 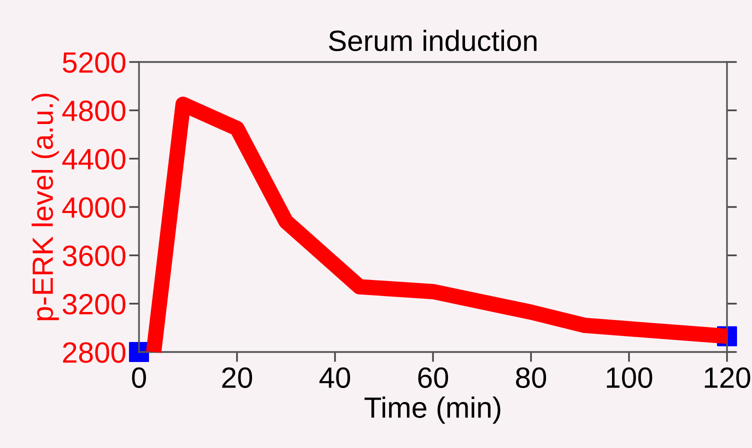 What do you see at coordinates (139, 377) in the screenshot?
I see `x-tick-label: 0` at bounding box center [139, 377].